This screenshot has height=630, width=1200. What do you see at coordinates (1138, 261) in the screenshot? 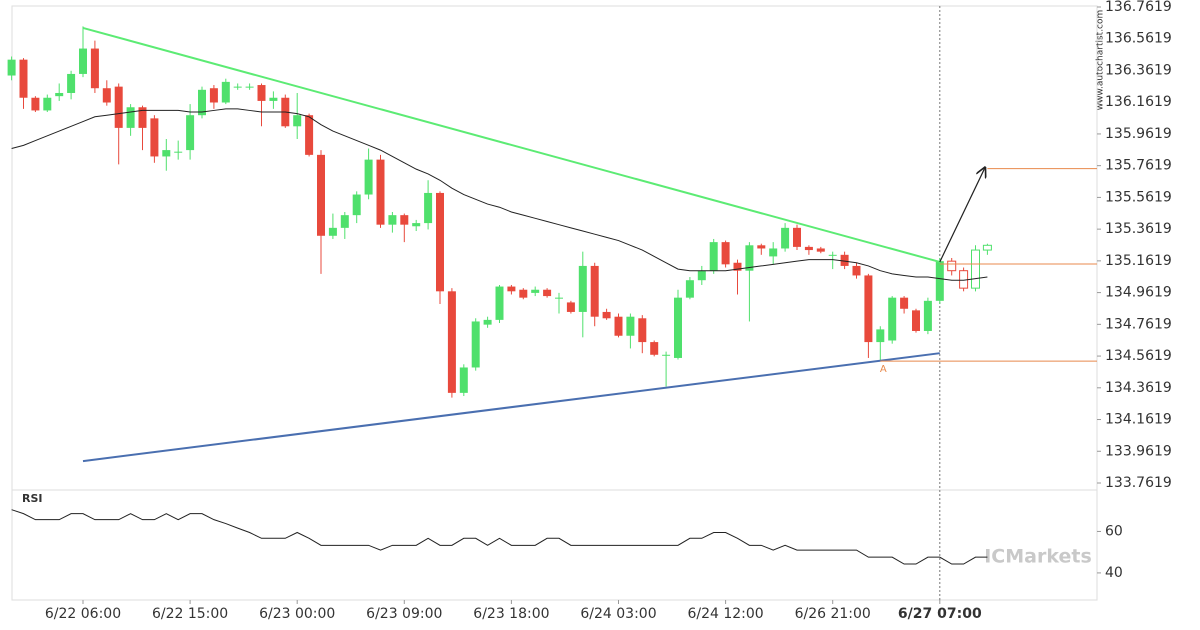
I see `y-tick-label: 135.1619` at bounding box center [1138, 261].